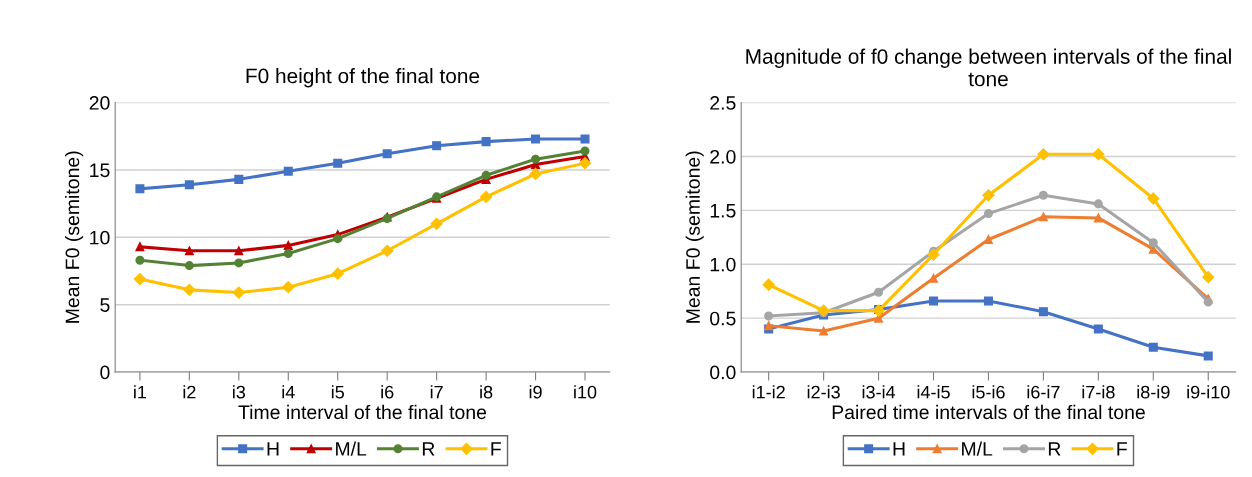 The image size is (1252, 477). What do you see at coordinates (239, 392) in the screenshot?
I see `x-tick-label: i3` at bounding box center [239, 392].